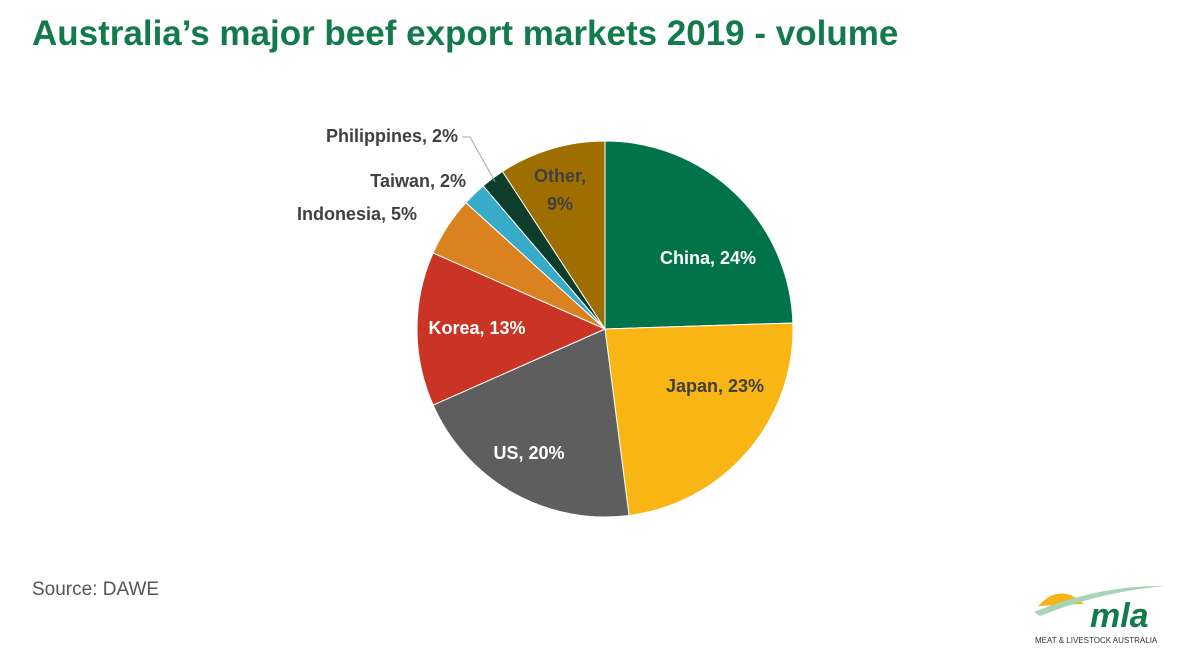  Describe the element at coordinates (476, 328) in the screenshot. I see `data-label: Korea, 13%` at that location.